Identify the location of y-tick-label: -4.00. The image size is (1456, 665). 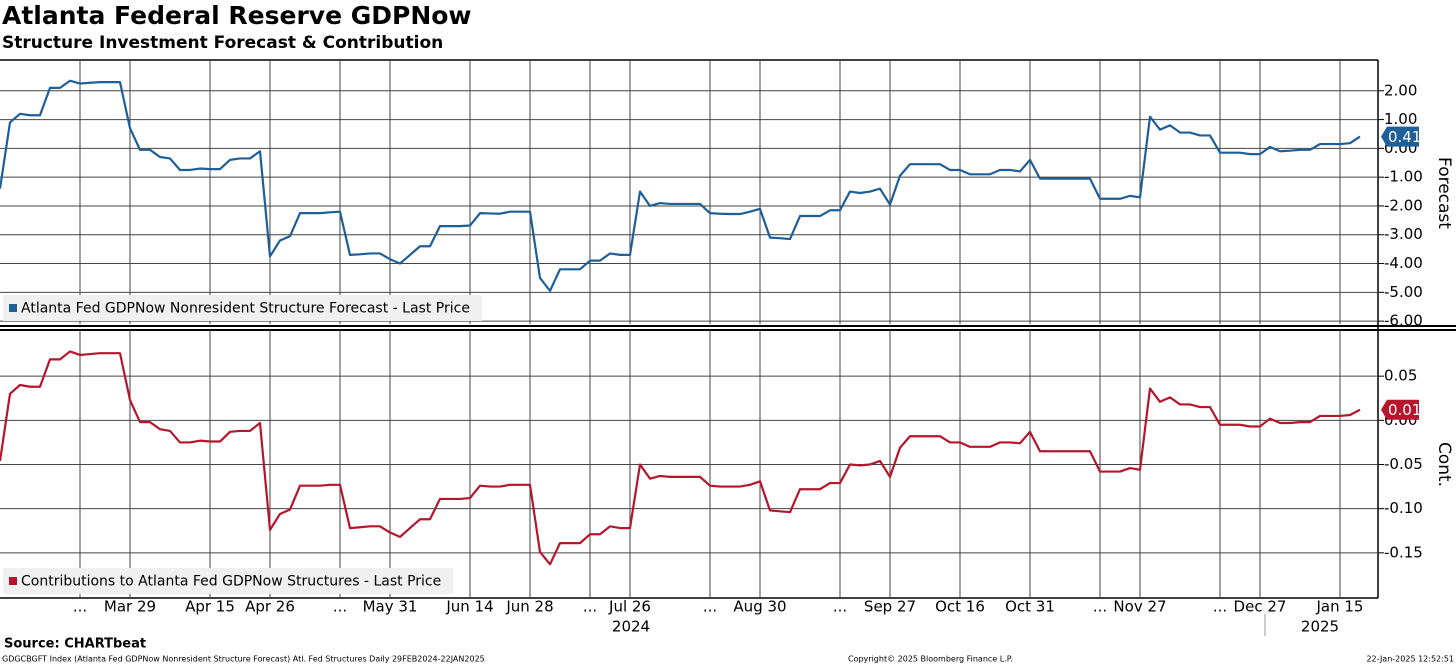
(1403, 263).